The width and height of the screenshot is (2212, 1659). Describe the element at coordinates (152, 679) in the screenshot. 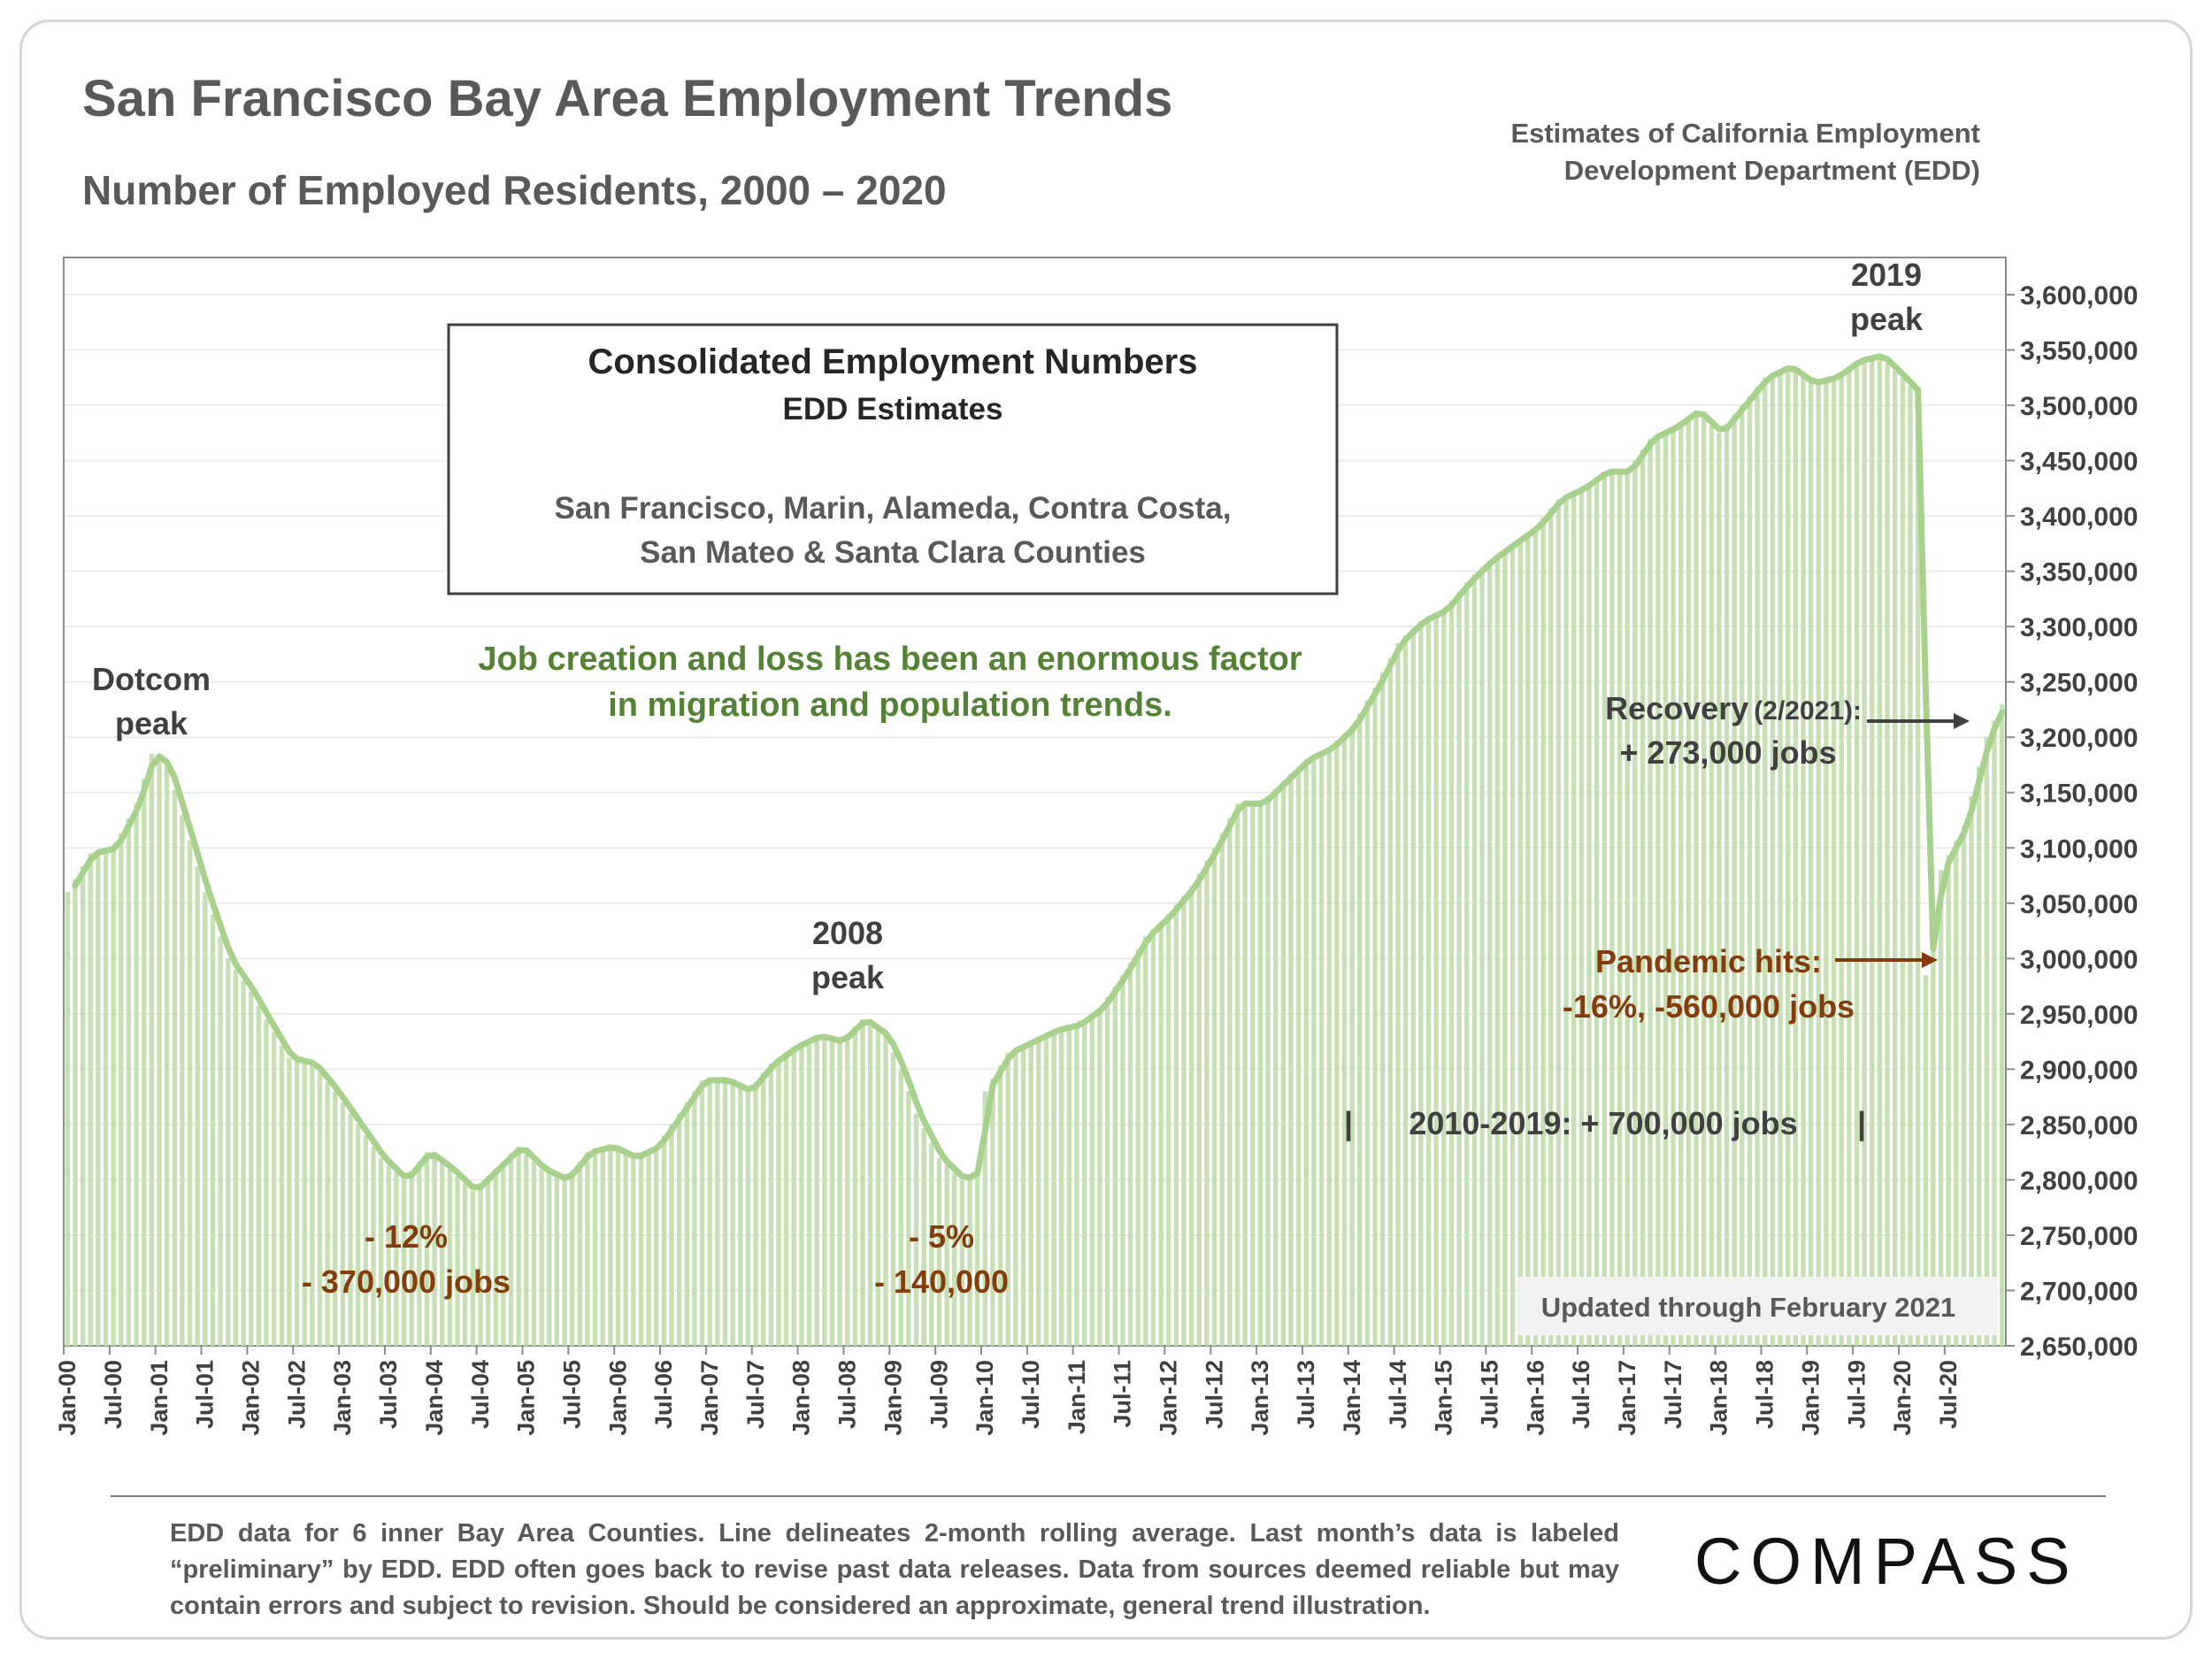

I see `dotcom-label: Dotcom` at that location.